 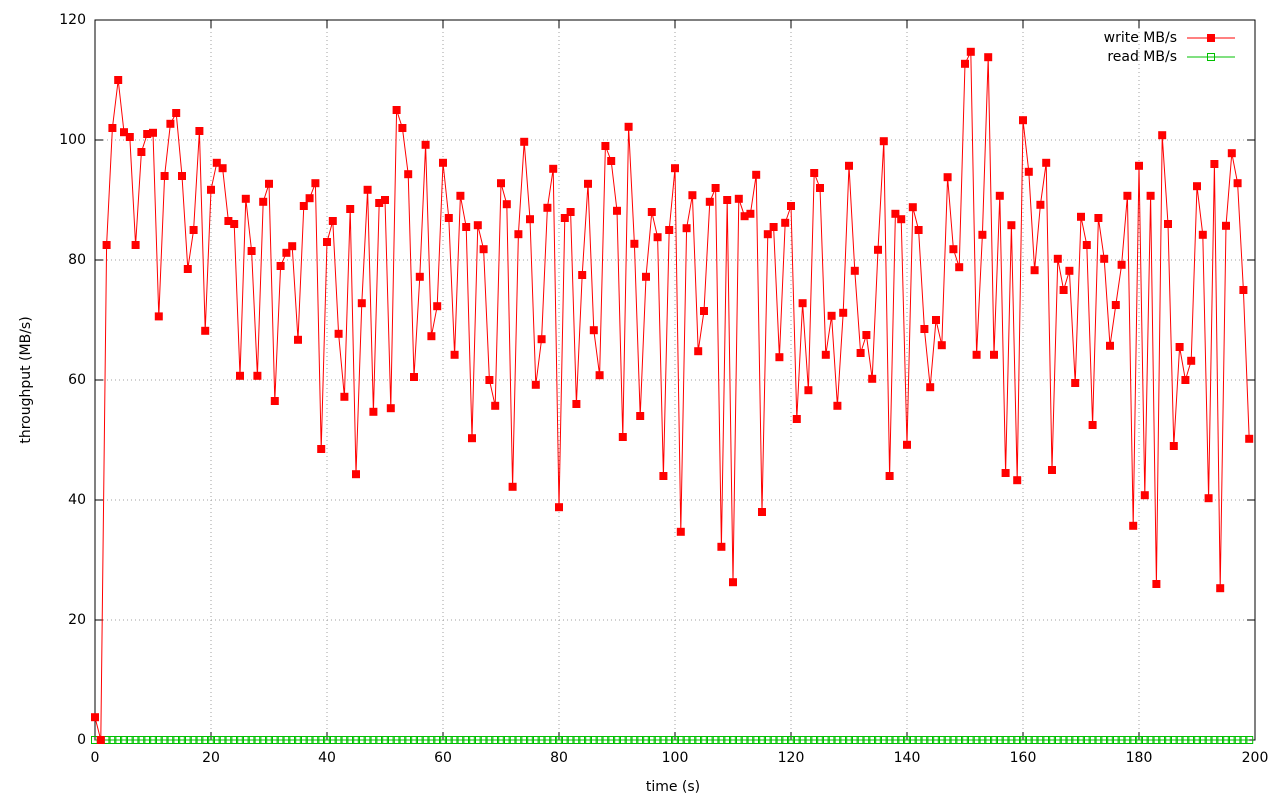 I want to click on x-tick-label: 120, so click(x=791, y=758).